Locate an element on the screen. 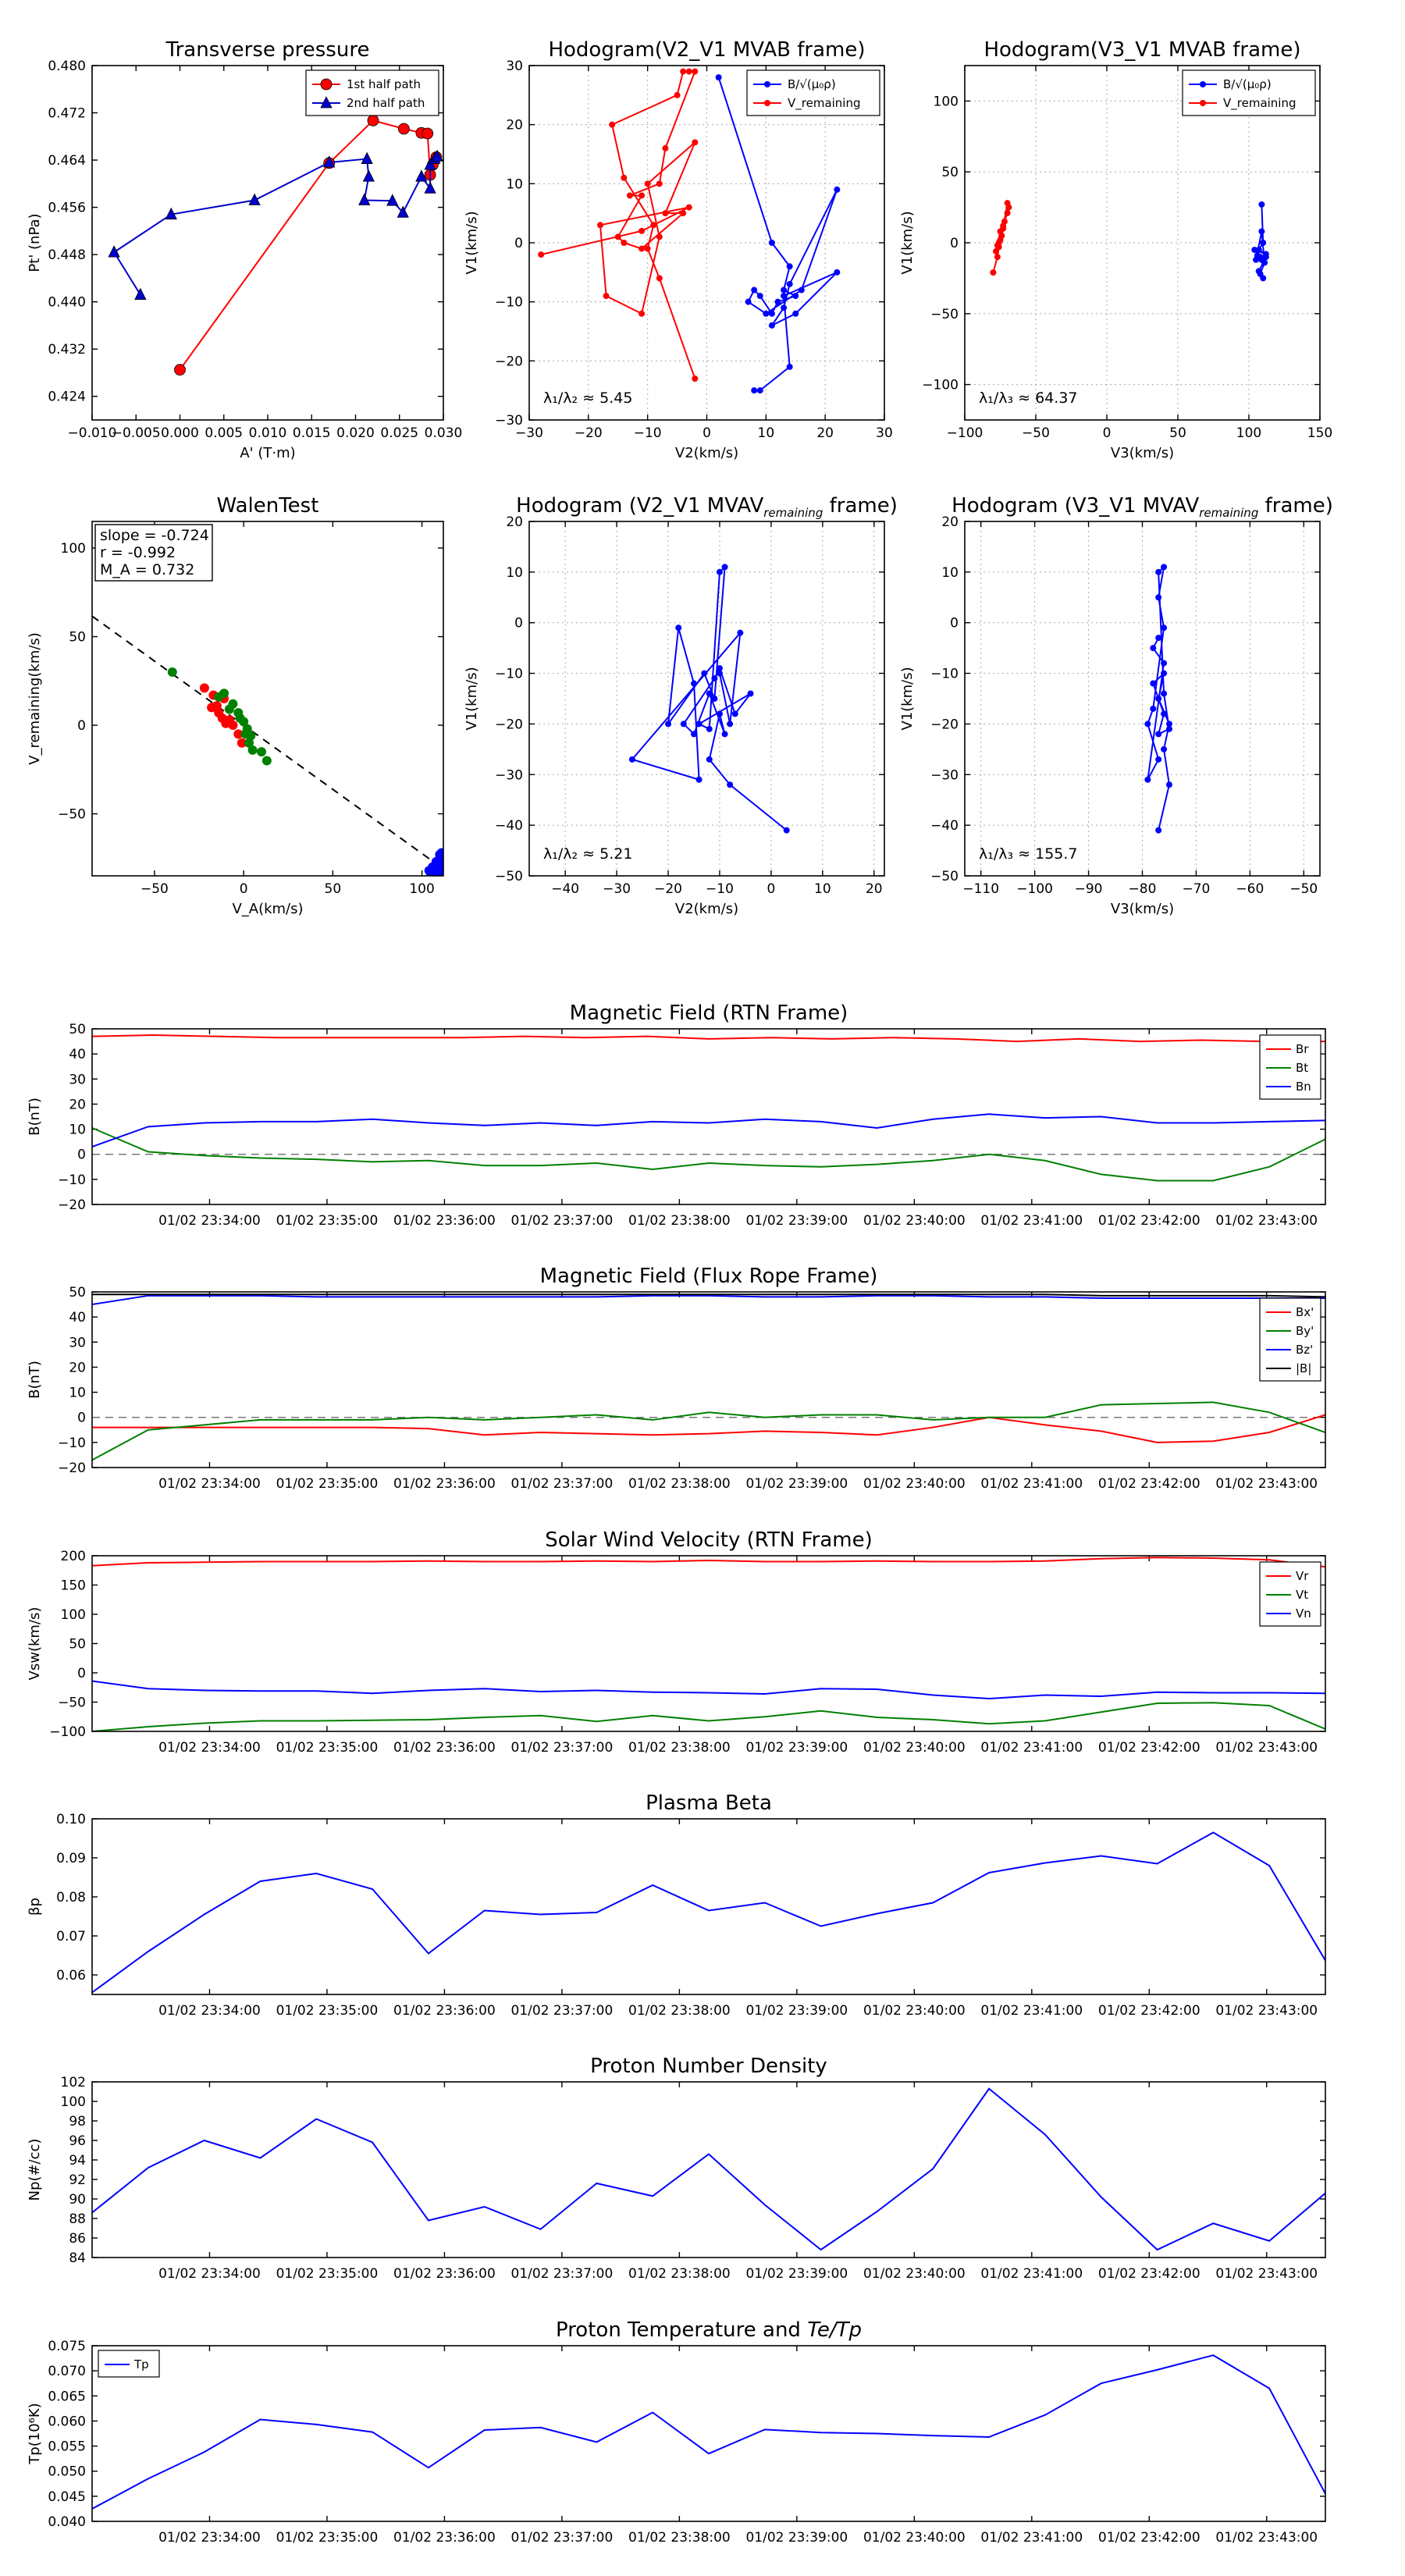  hodogram-v2v1-mvav-xtick-label-6: 20 is located at coordinates (875, 889).